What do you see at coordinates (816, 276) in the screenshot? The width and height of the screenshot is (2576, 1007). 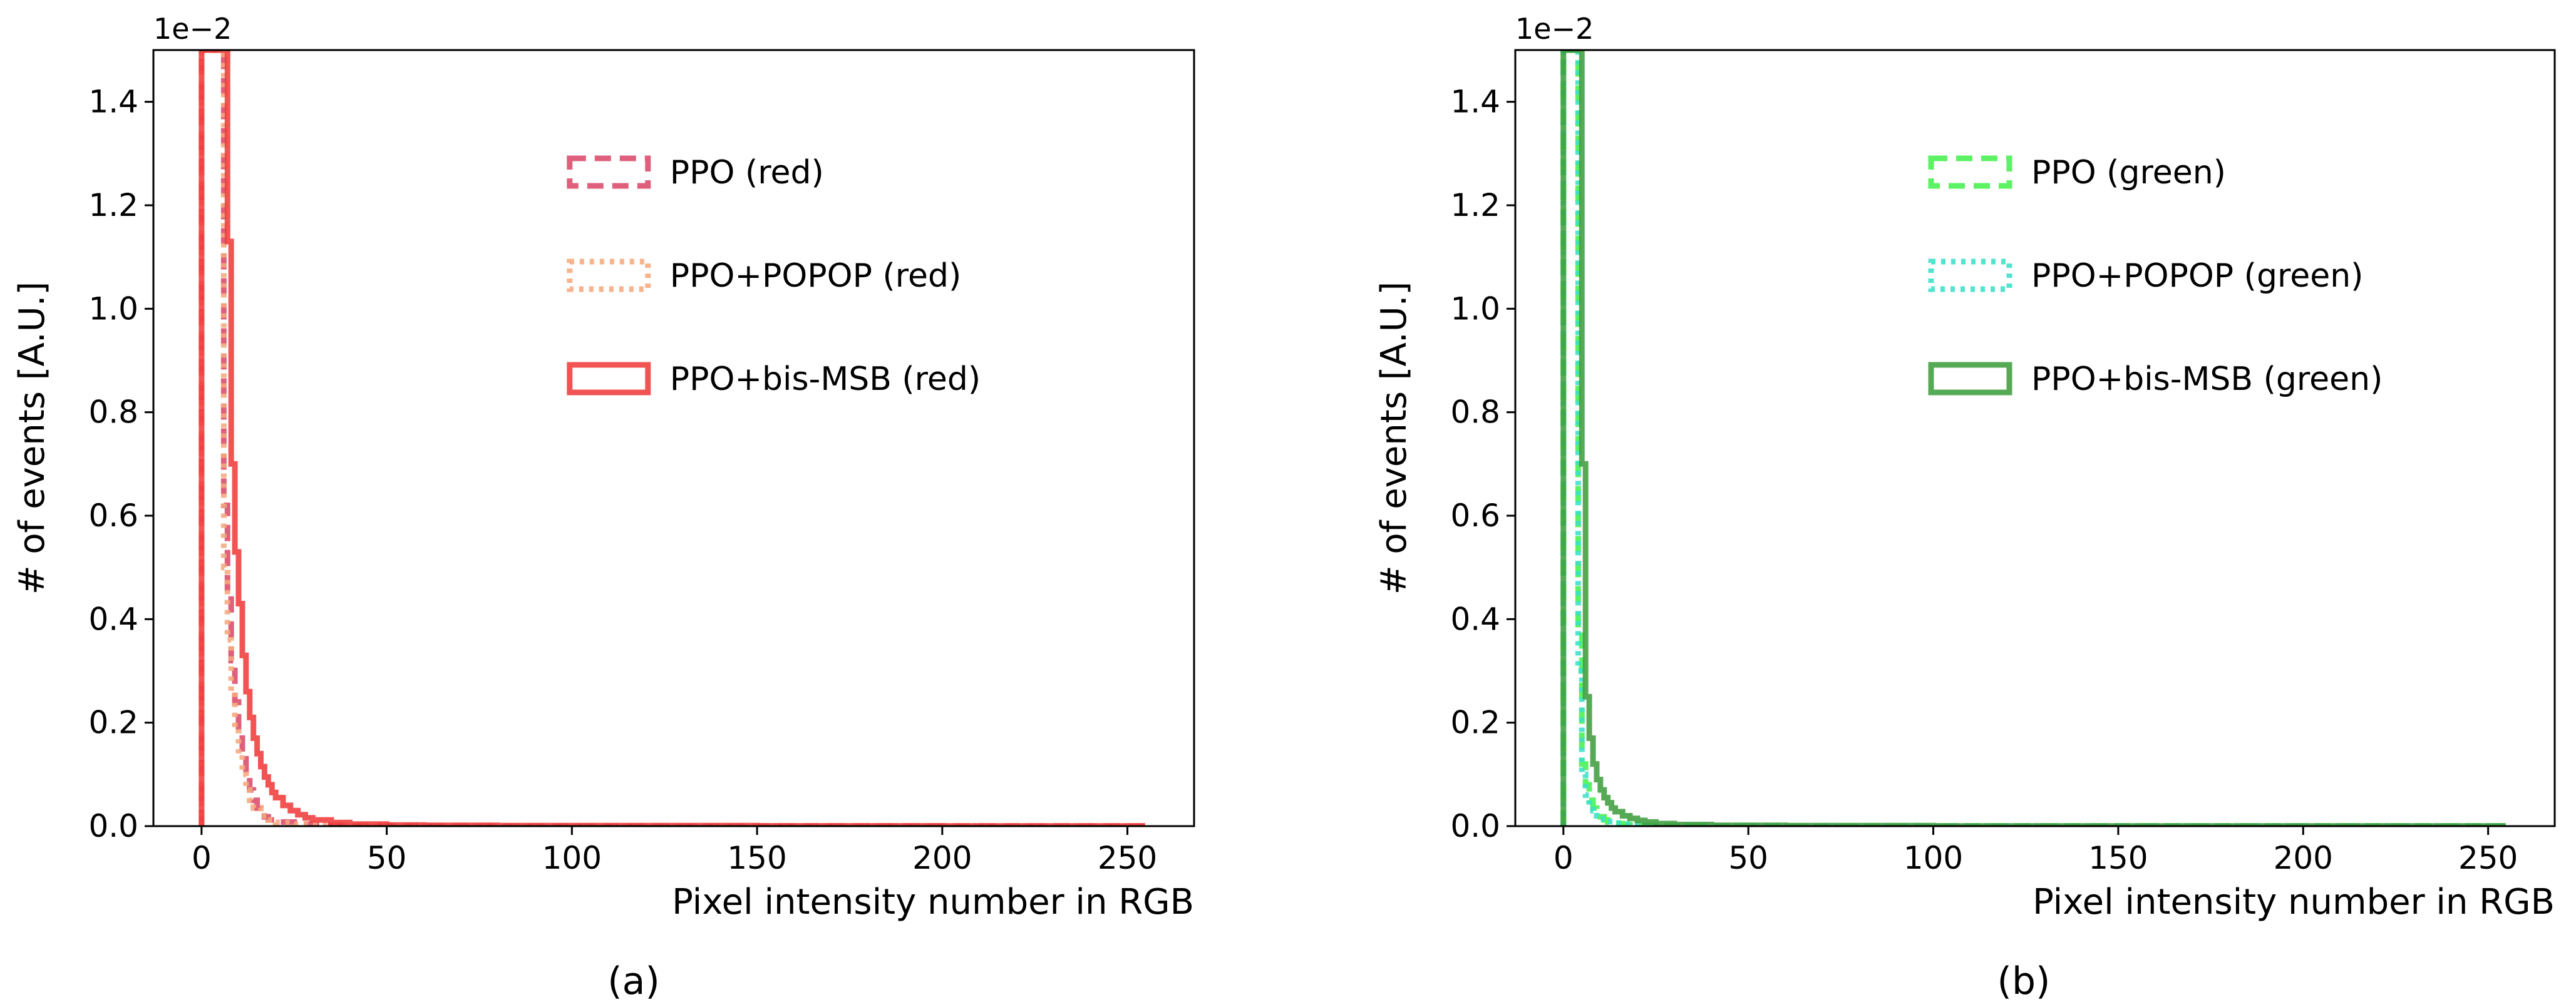 I see `legend-label-2: PPO+POPOP (red)` at bounding box center [816, 276].